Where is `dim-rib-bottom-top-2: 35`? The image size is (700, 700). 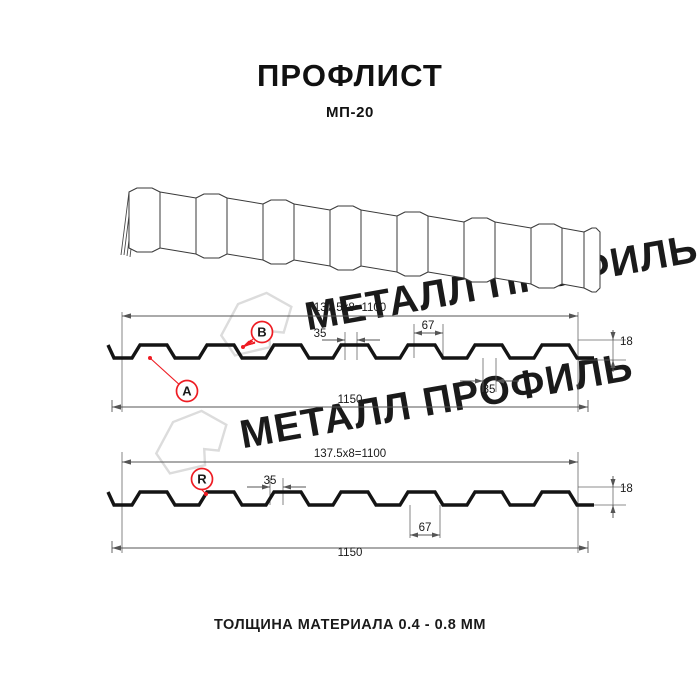 dim-rib-bottom-top-2: 35 is located at coordinates (489, 390).